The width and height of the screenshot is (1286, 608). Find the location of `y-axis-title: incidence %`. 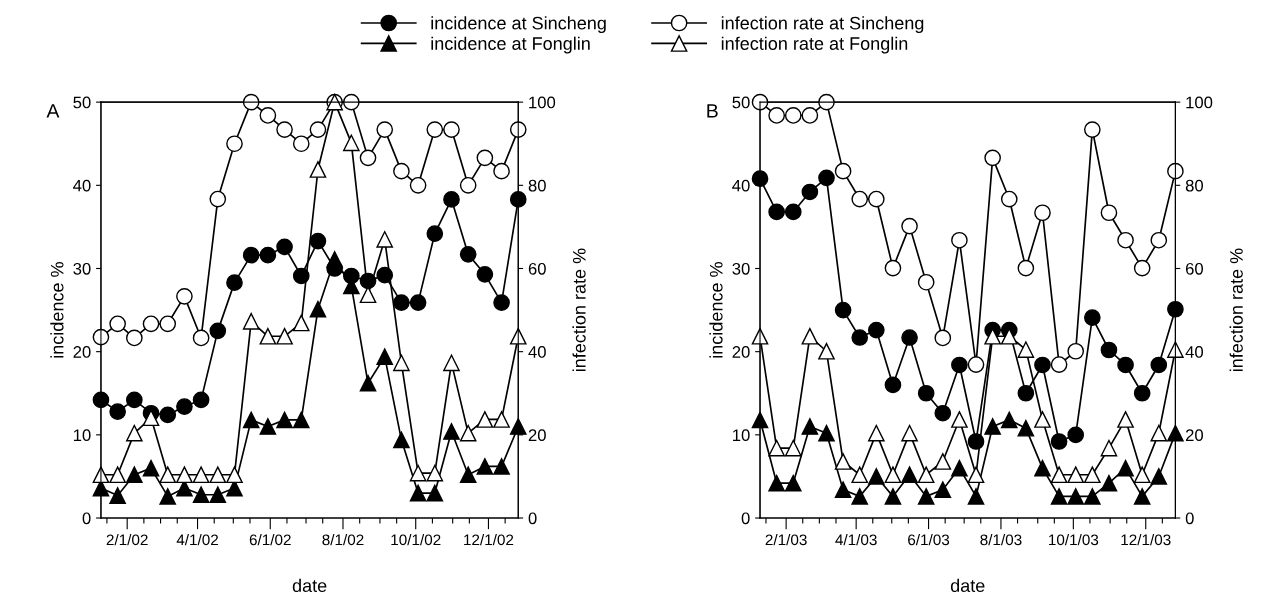

y-axis-title: incidence % is located at coordinates (57, 310).